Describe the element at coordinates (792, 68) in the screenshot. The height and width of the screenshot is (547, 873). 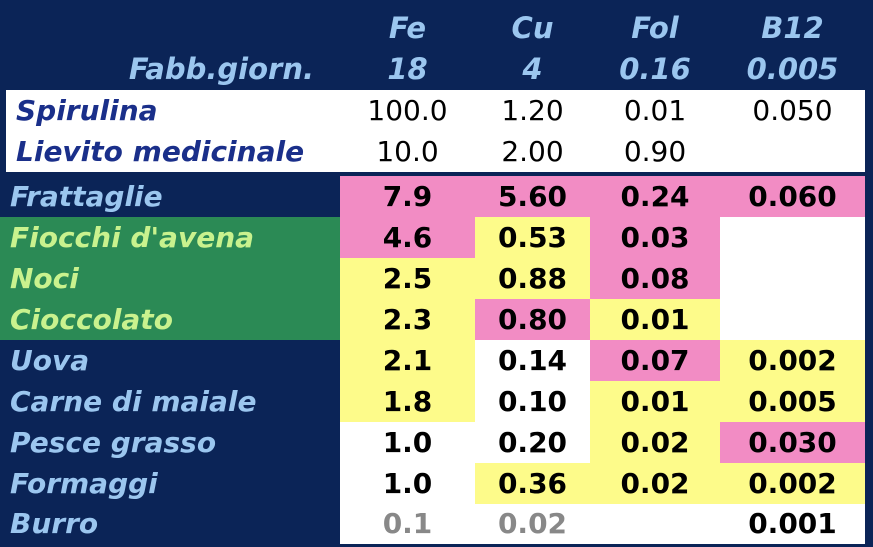
I see `daily-requirement-b12: 0.005` at that location.